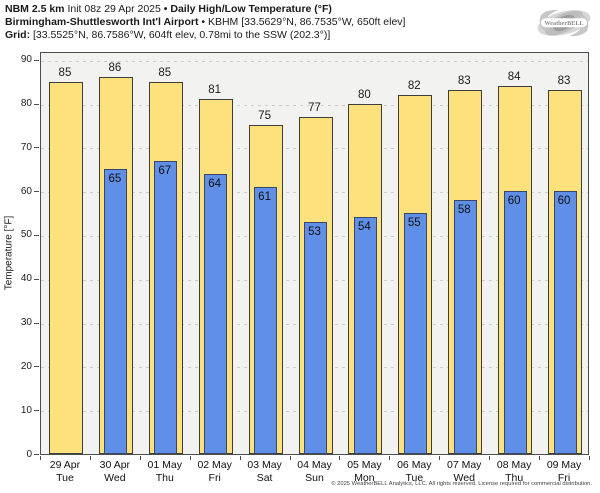 The image size is (600, 493). What do you see at coordinates (514, 465) in the screenshot?
I see `x-label-date: 08 May` at bounding box center [514, 465].